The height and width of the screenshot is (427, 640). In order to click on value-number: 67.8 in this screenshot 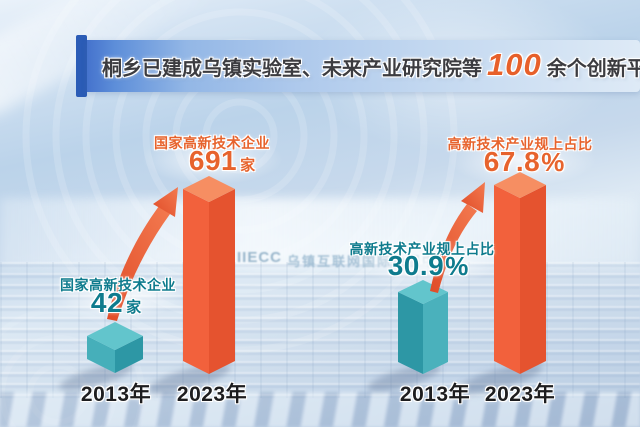, I will do `click(512, 161)`.